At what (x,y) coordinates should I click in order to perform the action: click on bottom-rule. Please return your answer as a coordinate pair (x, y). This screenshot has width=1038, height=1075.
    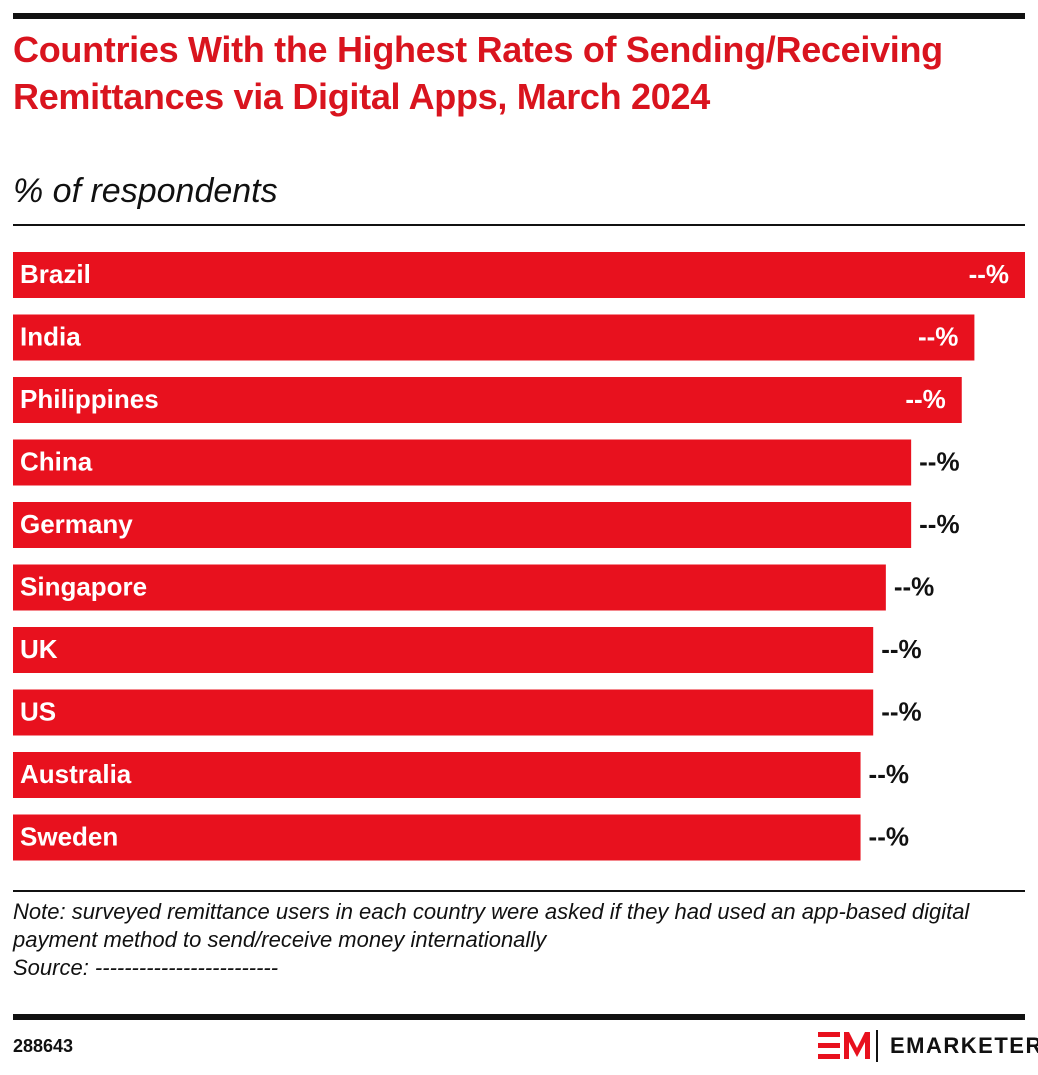
    Looking at the image, I should click on (519, 1017).